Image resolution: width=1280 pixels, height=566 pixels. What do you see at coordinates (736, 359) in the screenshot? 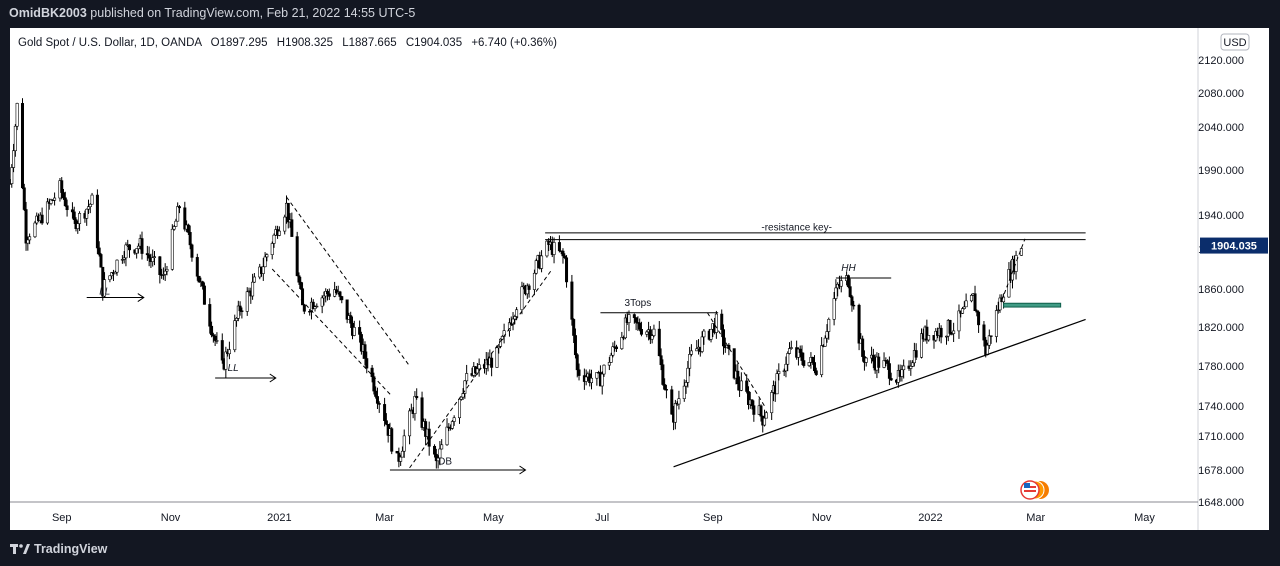
I see `dashed-pattern-line` at bounding box center [736, 359].